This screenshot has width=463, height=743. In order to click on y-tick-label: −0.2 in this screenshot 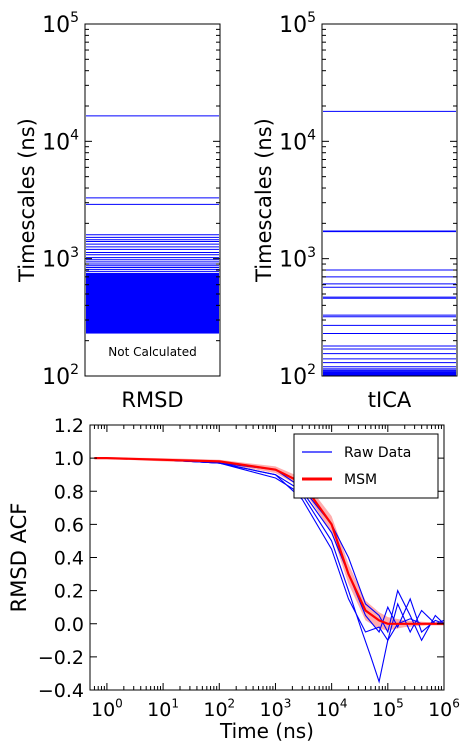, I will do `click(61, 658)`.